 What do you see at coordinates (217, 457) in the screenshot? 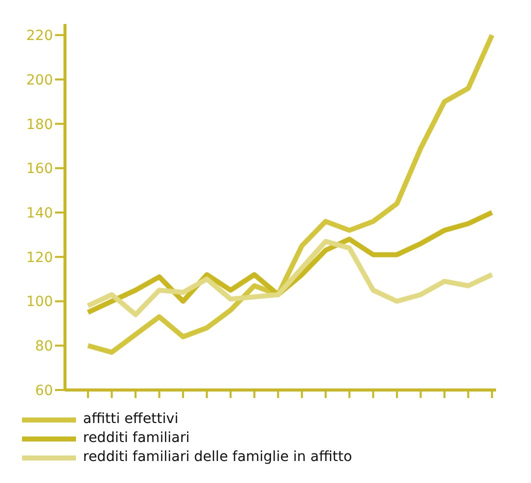
I see `legend-label: redditi familiari delle famiglie in affitto` at bounding box center [217, 457].